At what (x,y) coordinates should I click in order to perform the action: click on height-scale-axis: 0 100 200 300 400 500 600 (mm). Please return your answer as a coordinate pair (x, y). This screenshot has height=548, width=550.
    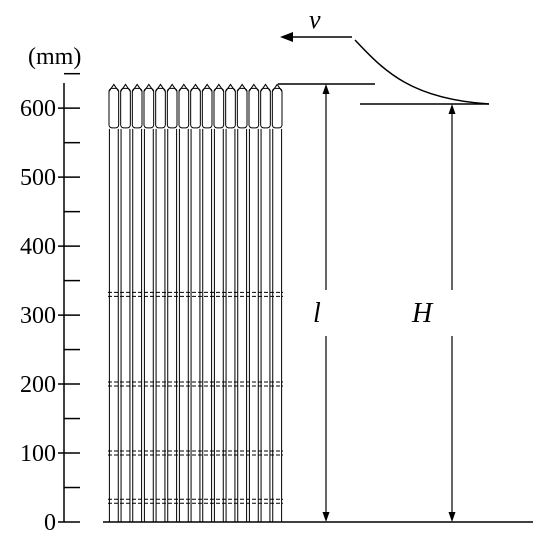
    Looking at the image, I should click on (50, 290).